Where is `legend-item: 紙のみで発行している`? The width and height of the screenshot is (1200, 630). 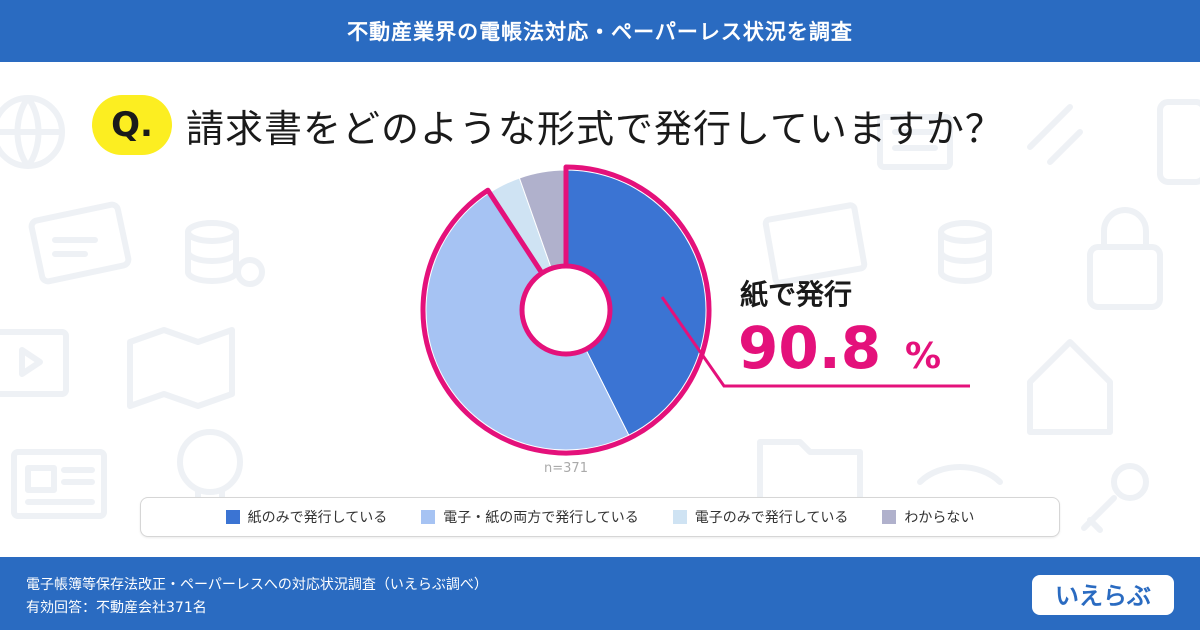
legend-item: 紙のみで発行している is located at coordinates (306, 517).